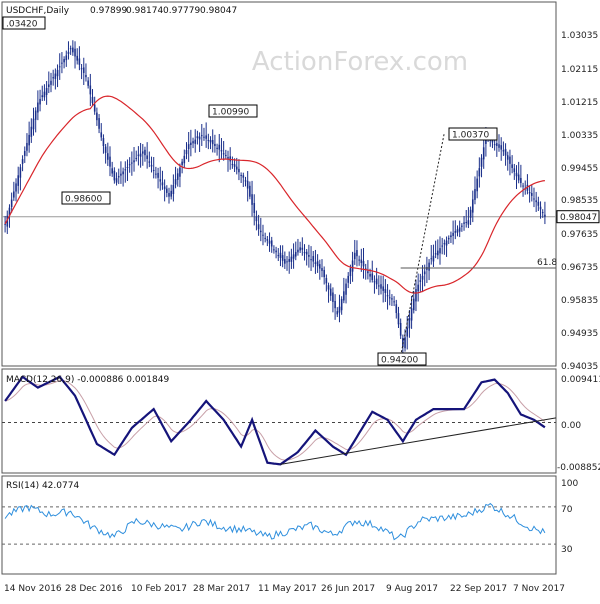 The width and height of the screenshot is (600, 604). I want to click on x-tick-label: 26 Jun 2017, so click(348, 589).